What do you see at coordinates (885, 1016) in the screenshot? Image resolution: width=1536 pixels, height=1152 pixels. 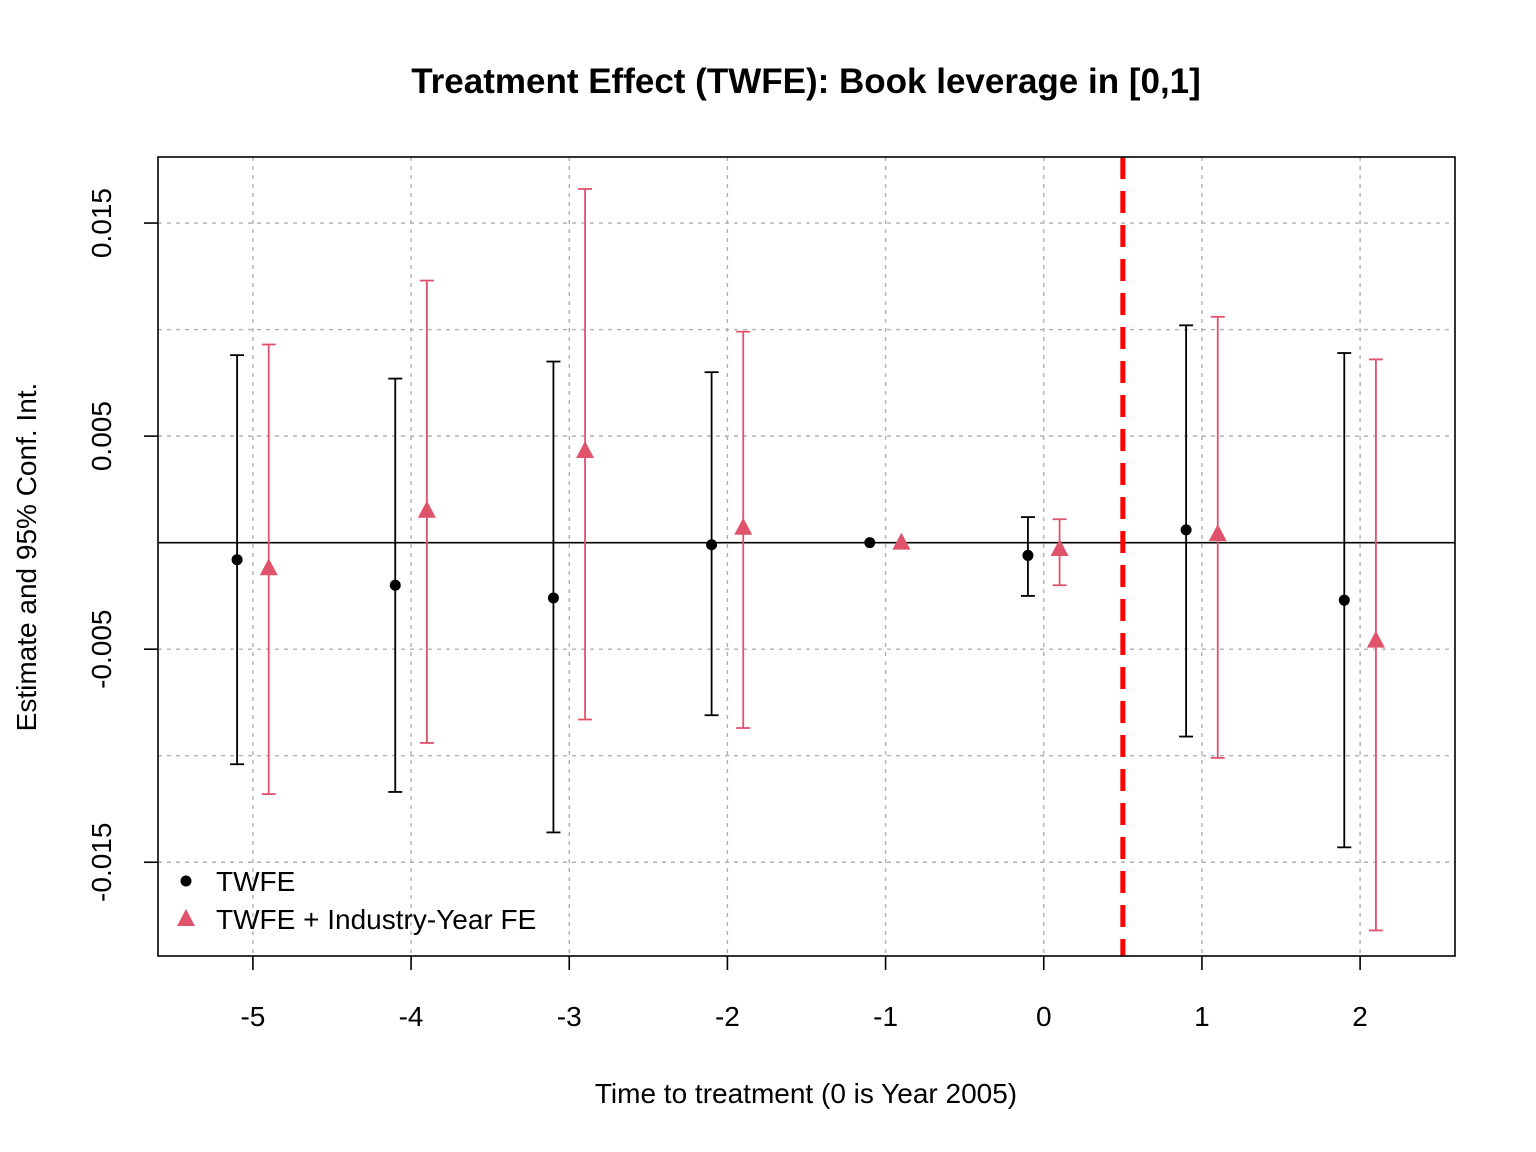 I see `x-tick-label: -1` at bounding box center [885, 1016].